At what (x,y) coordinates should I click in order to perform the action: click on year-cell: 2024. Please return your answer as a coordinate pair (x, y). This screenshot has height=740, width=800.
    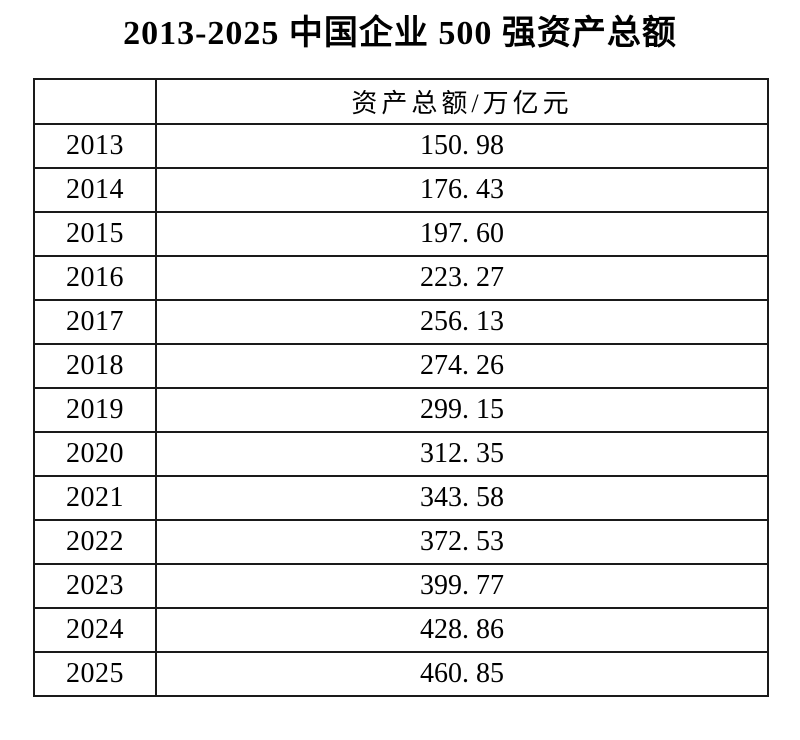
    Looking at the image, I should click on (95, 629).